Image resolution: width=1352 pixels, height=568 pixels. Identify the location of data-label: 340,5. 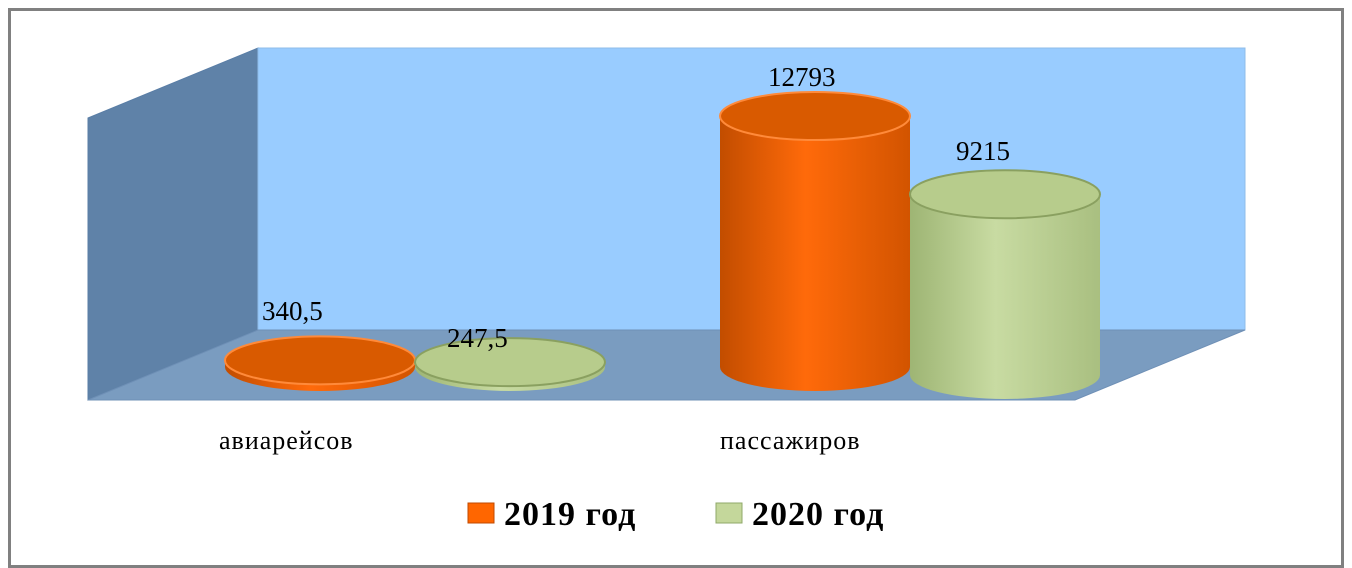
(292, 311).